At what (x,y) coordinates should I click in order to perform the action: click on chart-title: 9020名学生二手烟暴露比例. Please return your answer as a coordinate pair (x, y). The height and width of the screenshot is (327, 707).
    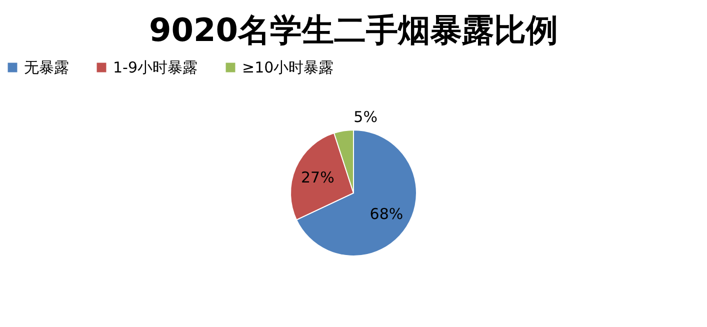
    Looking at the image, I should click on (353, 30).